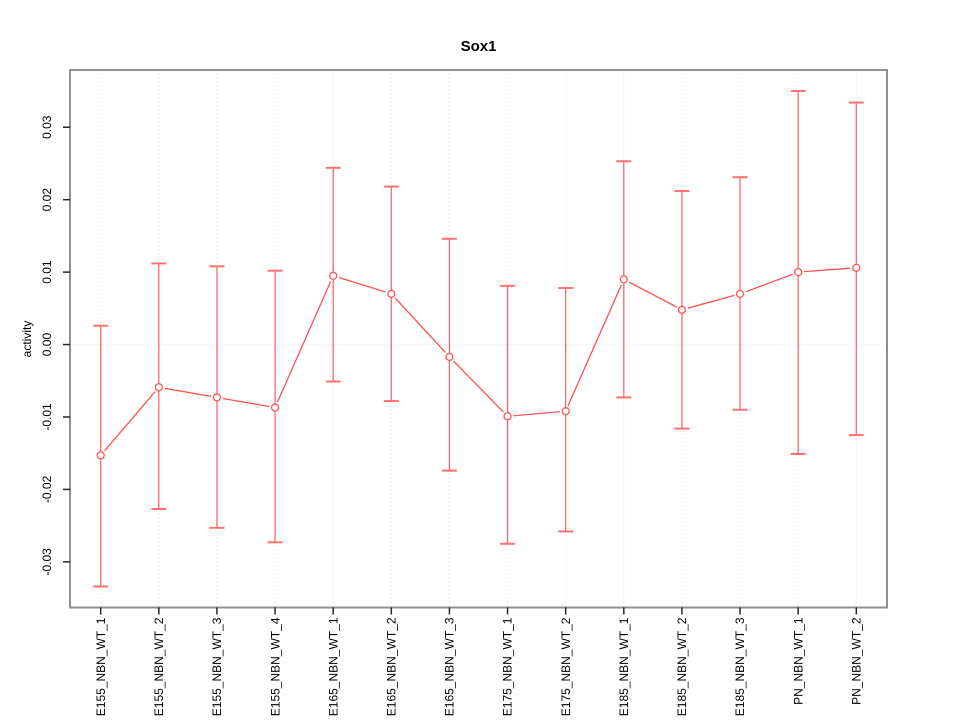 The height and width of the screenshot is (720, 960). What do you see at coordinates (47, 562) in the screenshot?
I see `y-tick-label: -0.03` at bounding box center [47, 562].